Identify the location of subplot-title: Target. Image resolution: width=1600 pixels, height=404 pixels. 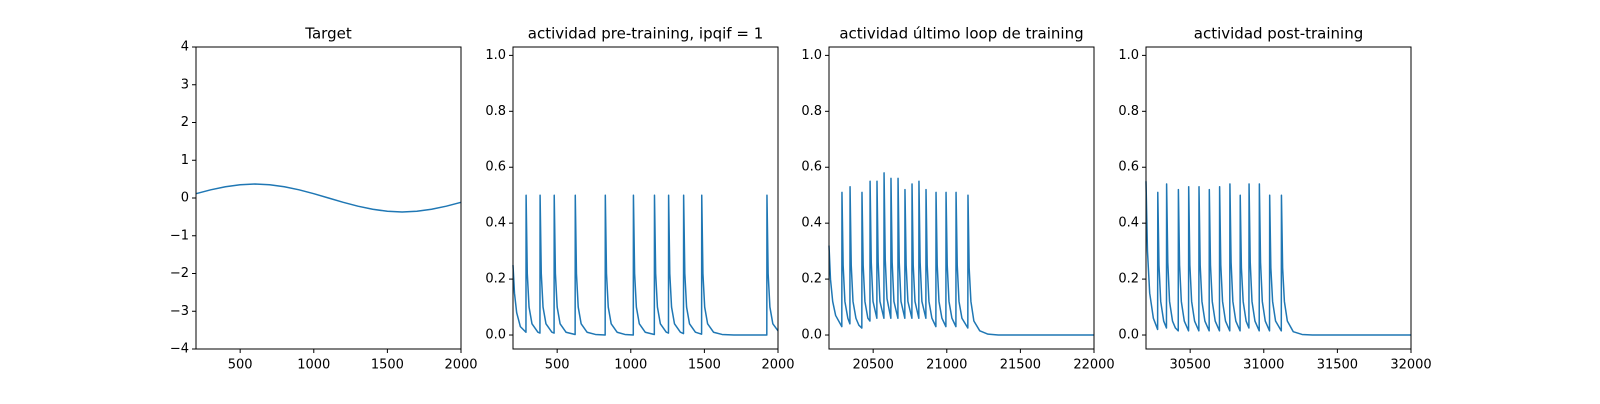
(328, 34).